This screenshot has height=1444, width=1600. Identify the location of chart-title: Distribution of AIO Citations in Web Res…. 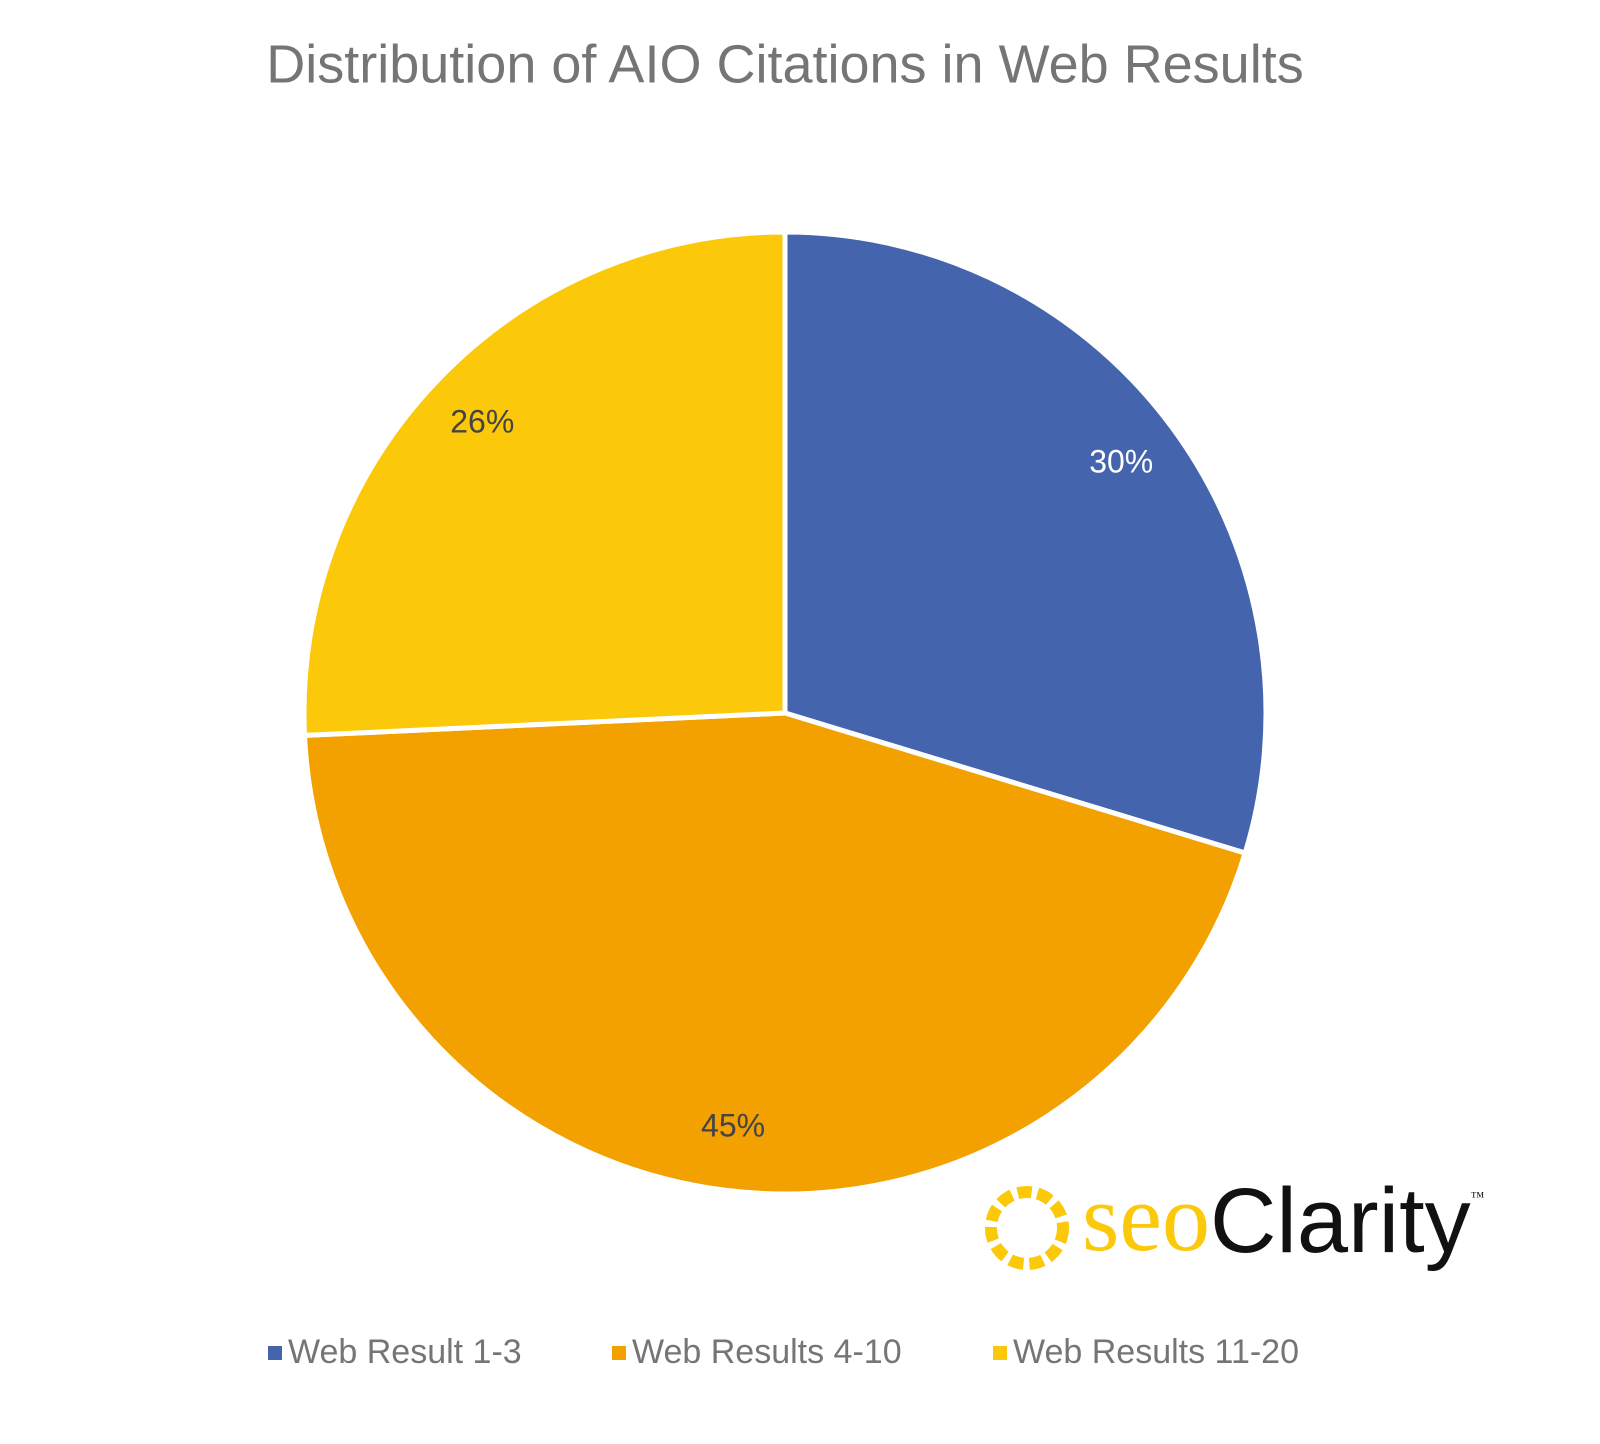
(784, 64).